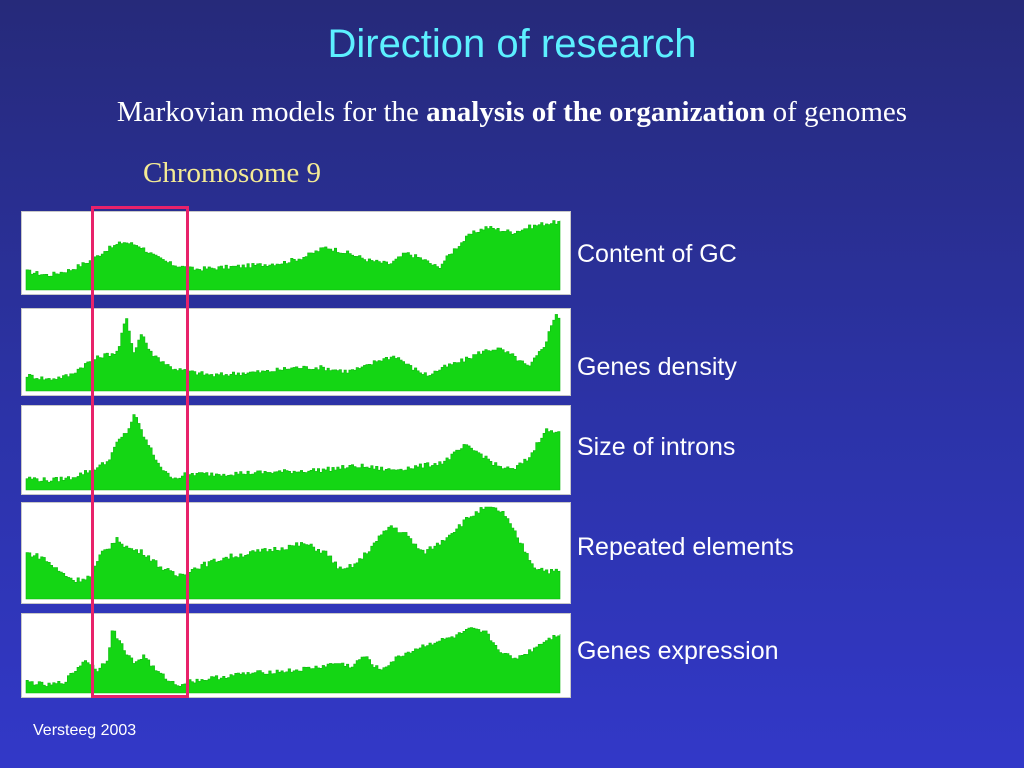 This screenshot has width=1024, height=768. I want to click on label-gene-expression: Genes expression, so click(678, 651).